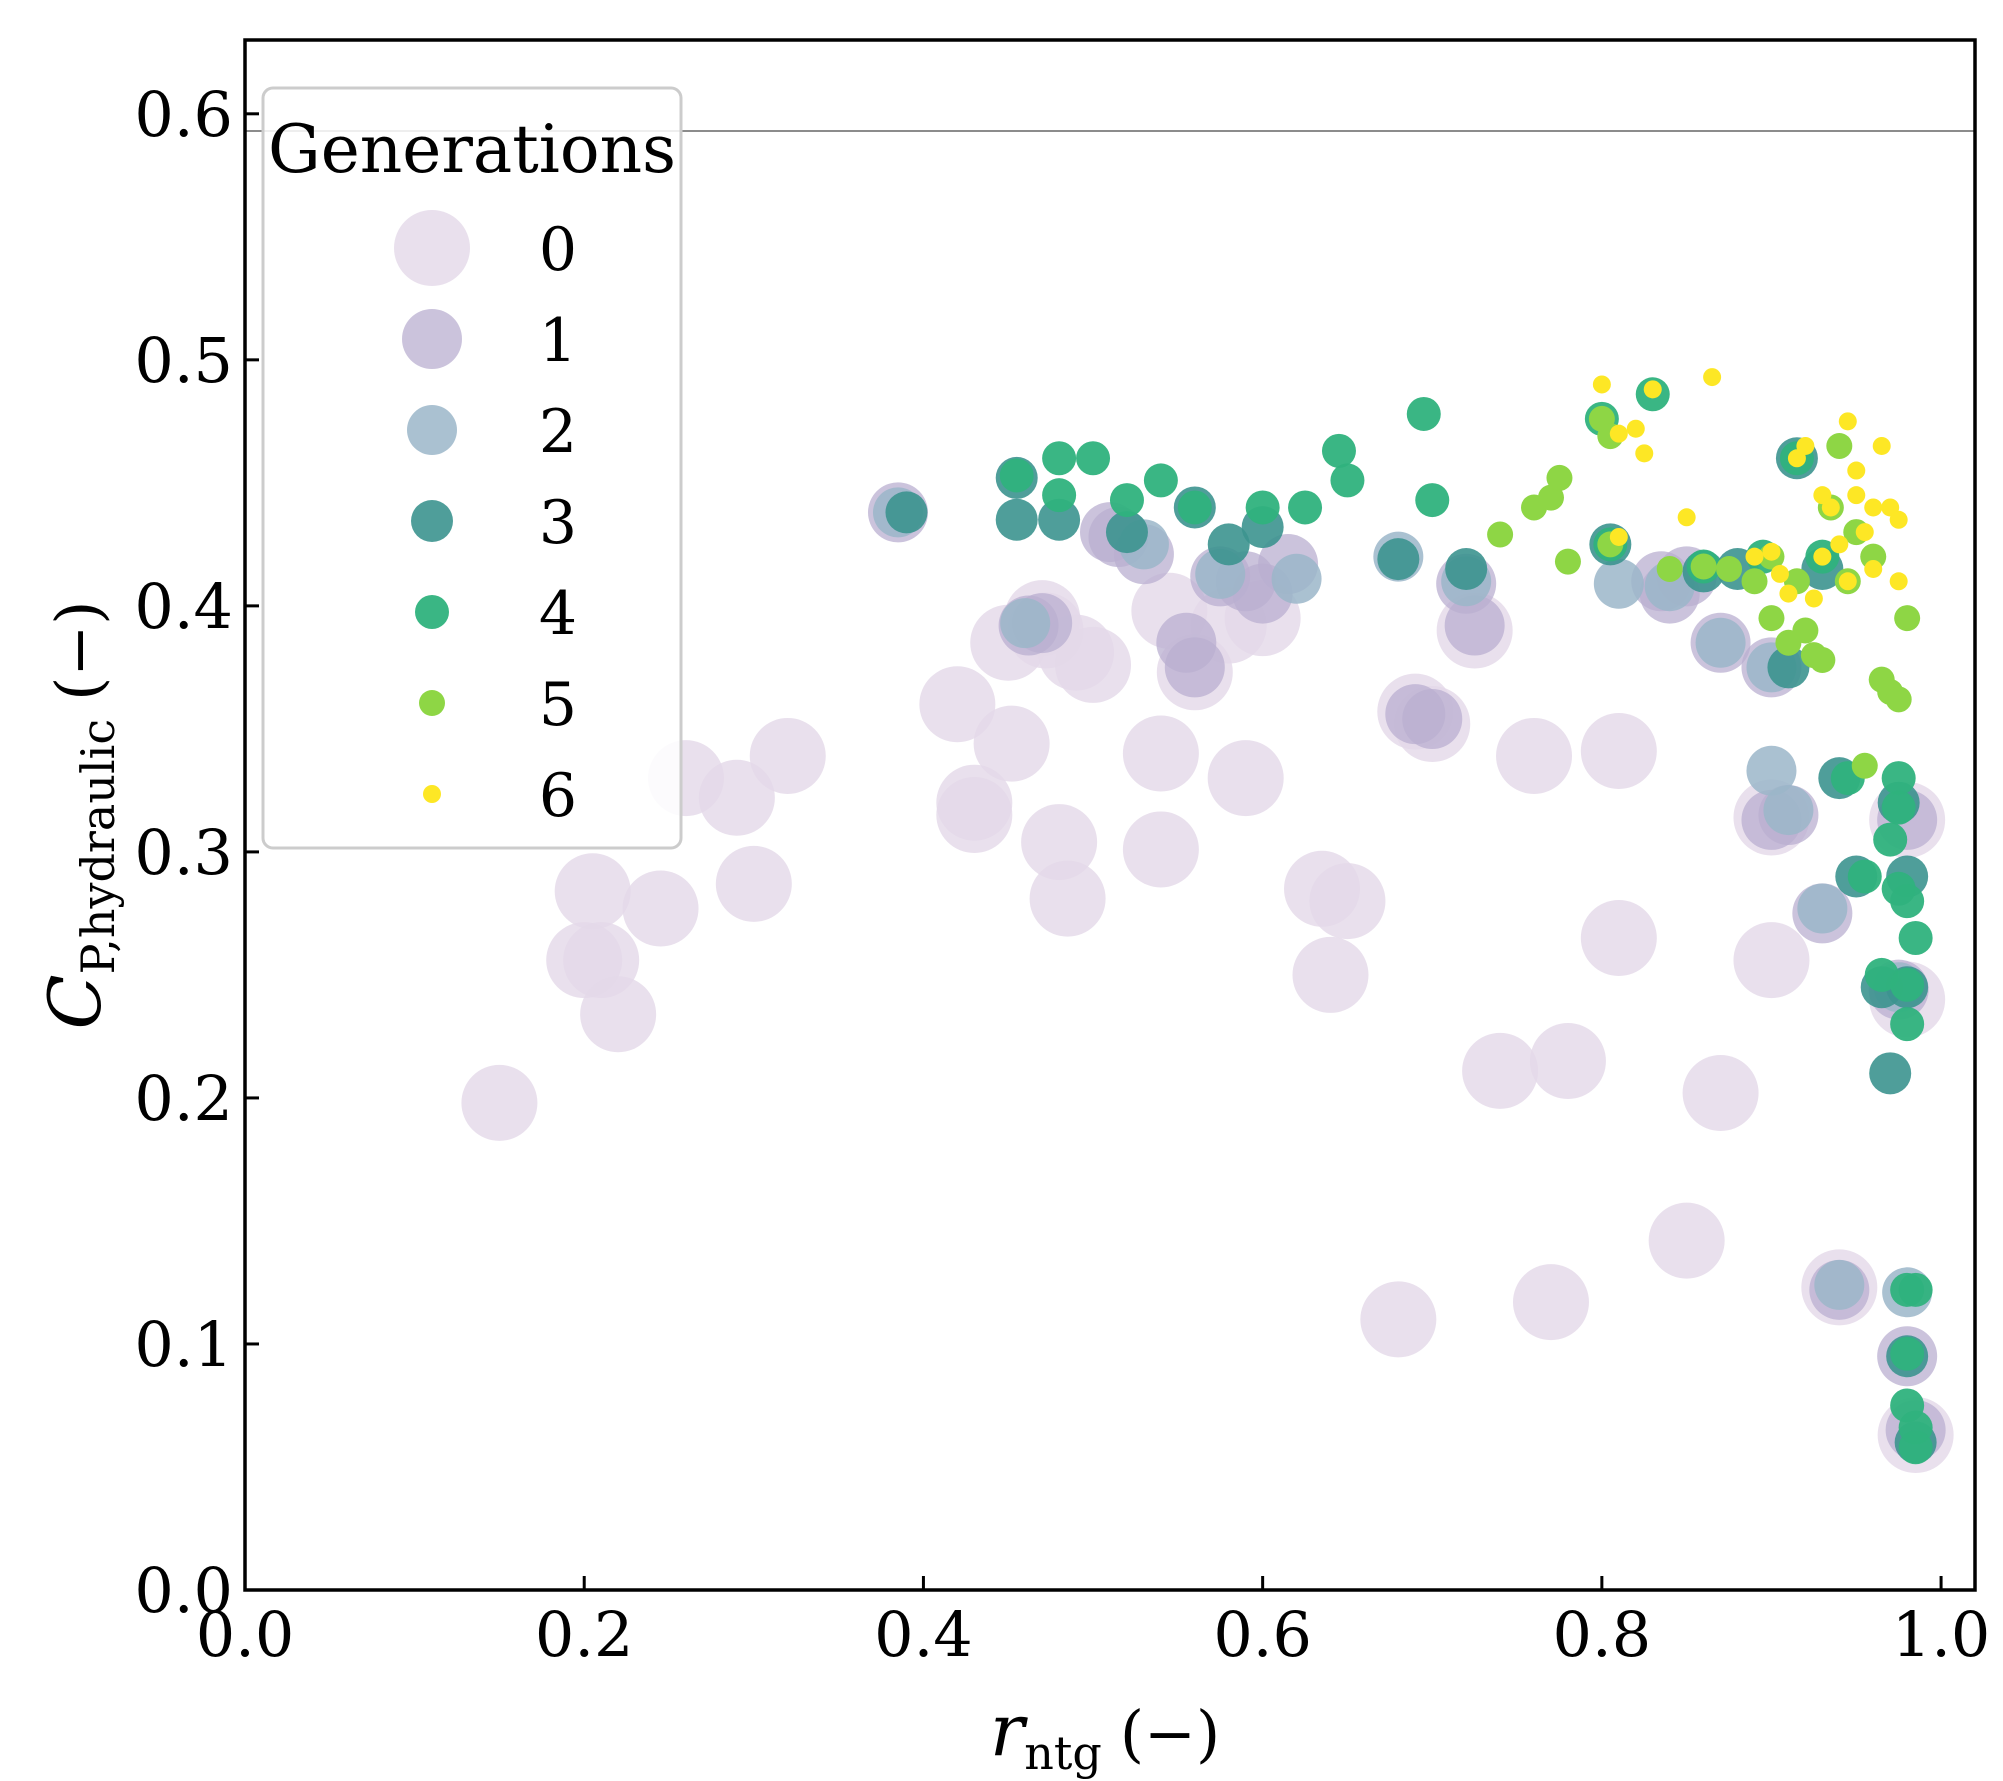  I want to click on x-axis-label-main: r, so click(1009, 1730).